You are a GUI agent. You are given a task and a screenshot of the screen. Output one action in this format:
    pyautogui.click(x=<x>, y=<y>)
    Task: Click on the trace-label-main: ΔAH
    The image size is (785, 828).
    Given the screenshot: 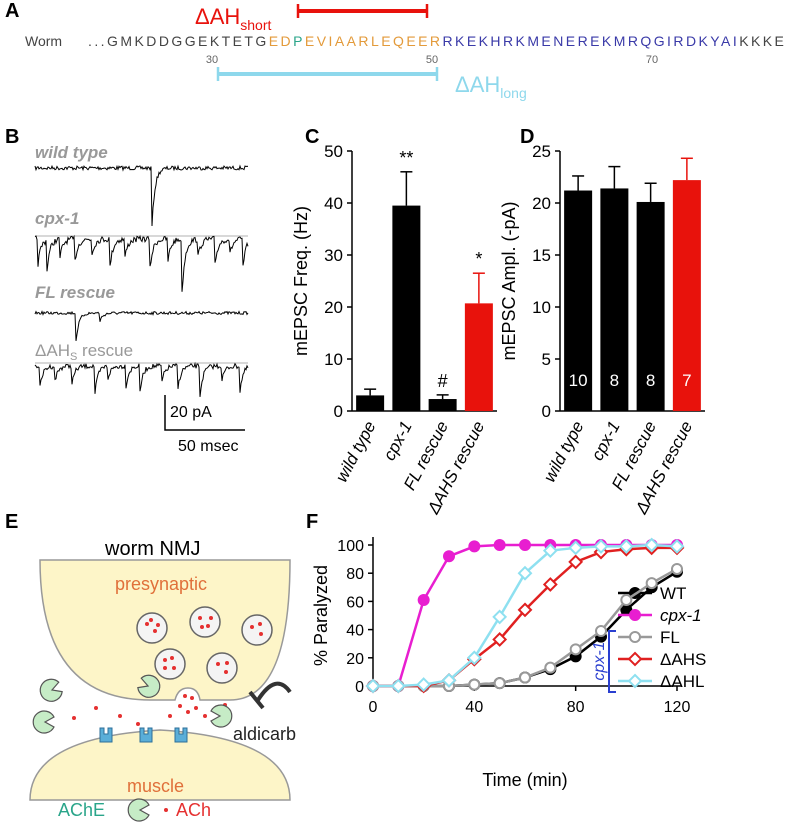 What is the action you would take?
    pyautogui.click(x=52, y=350)
    